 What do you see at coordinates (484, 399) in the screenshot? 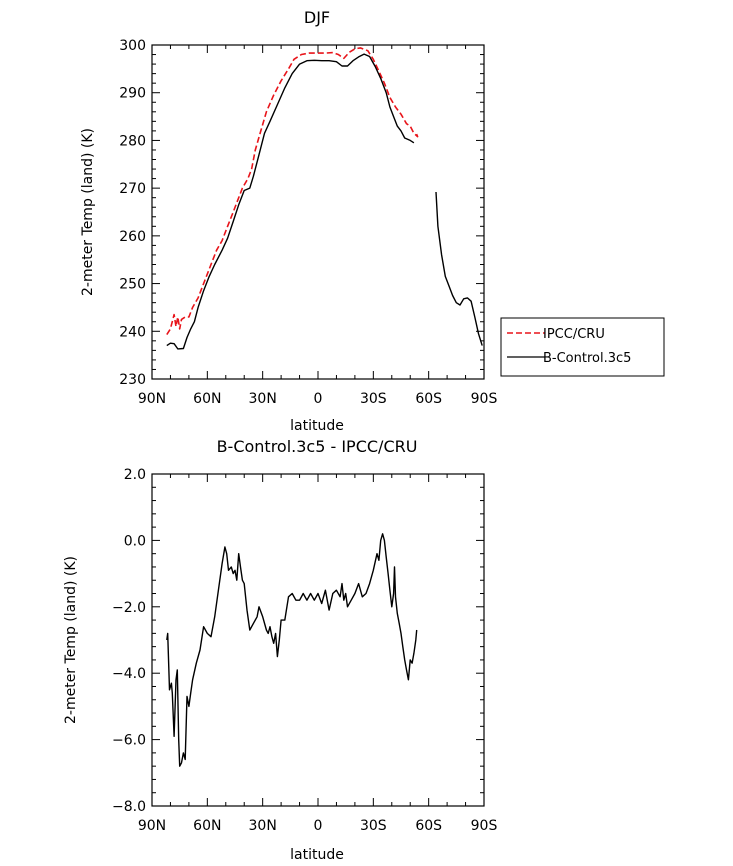
I see `top-x-tick-label: 90S` at bounding box center [484, 399].